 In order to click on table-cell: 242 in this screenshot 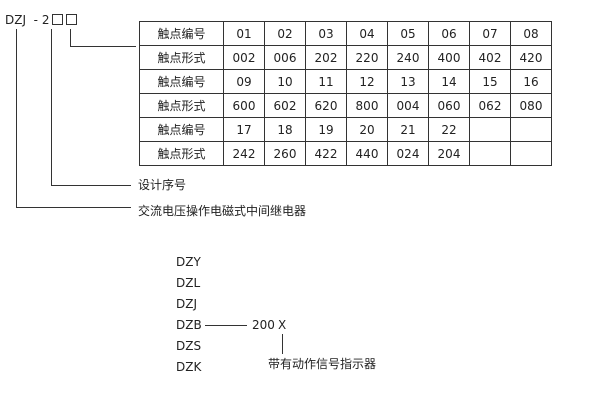, I will do `click(244, 153)`.